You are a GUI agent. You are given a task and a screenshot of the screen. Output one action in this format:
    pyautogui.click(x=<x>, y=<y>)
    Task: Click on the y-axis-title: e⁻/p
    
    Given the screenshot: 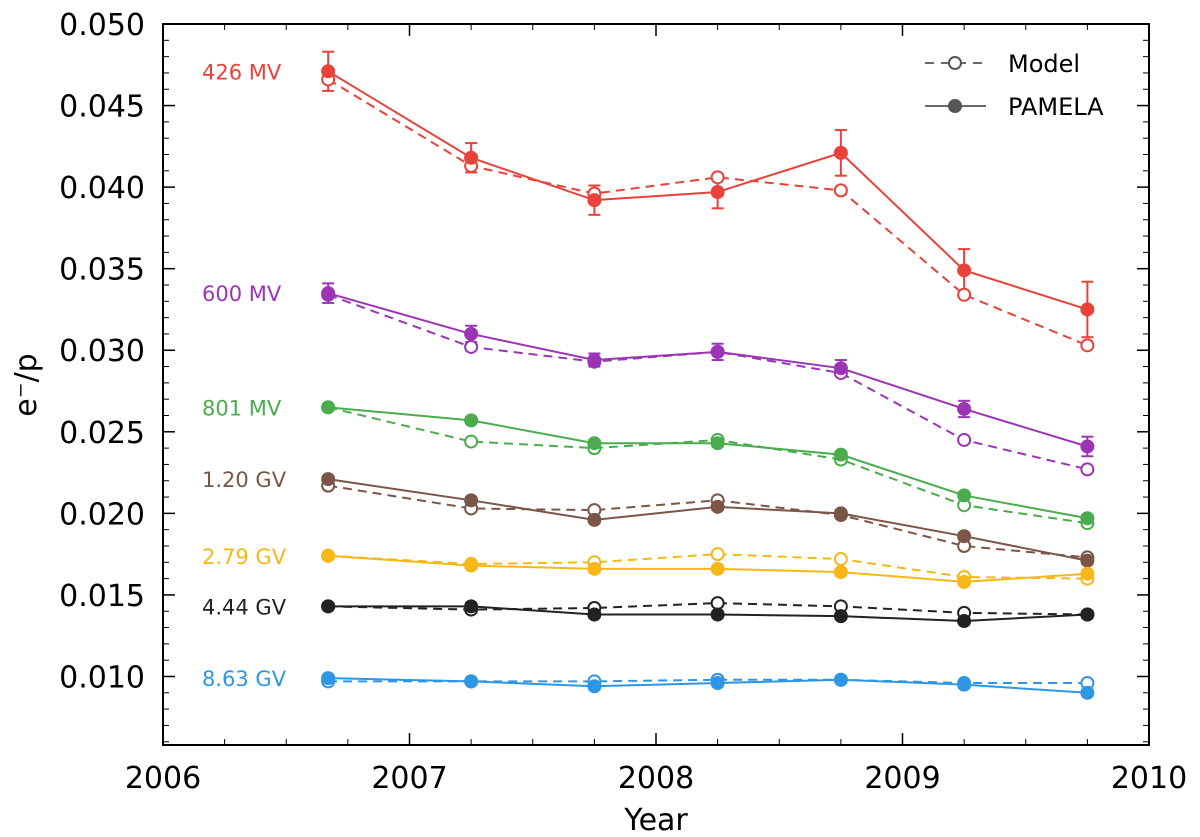 What is the action you would take?
    pyautogui.click(x=26, y=384)
    